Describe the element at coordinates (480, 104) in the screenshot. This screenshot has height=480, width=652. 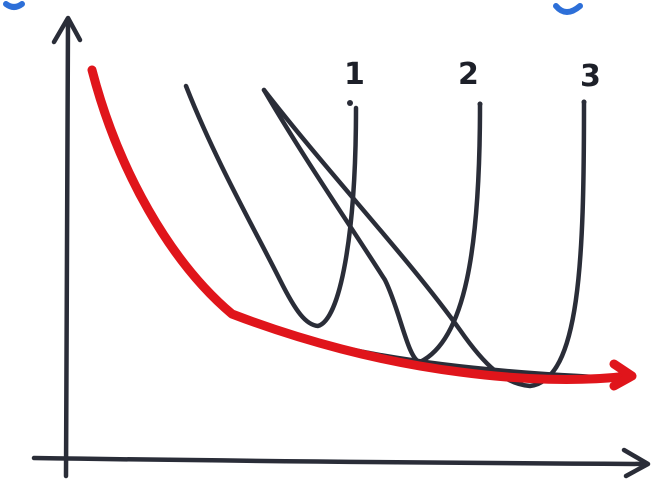
I see `curve-2-top-dot` at that location.